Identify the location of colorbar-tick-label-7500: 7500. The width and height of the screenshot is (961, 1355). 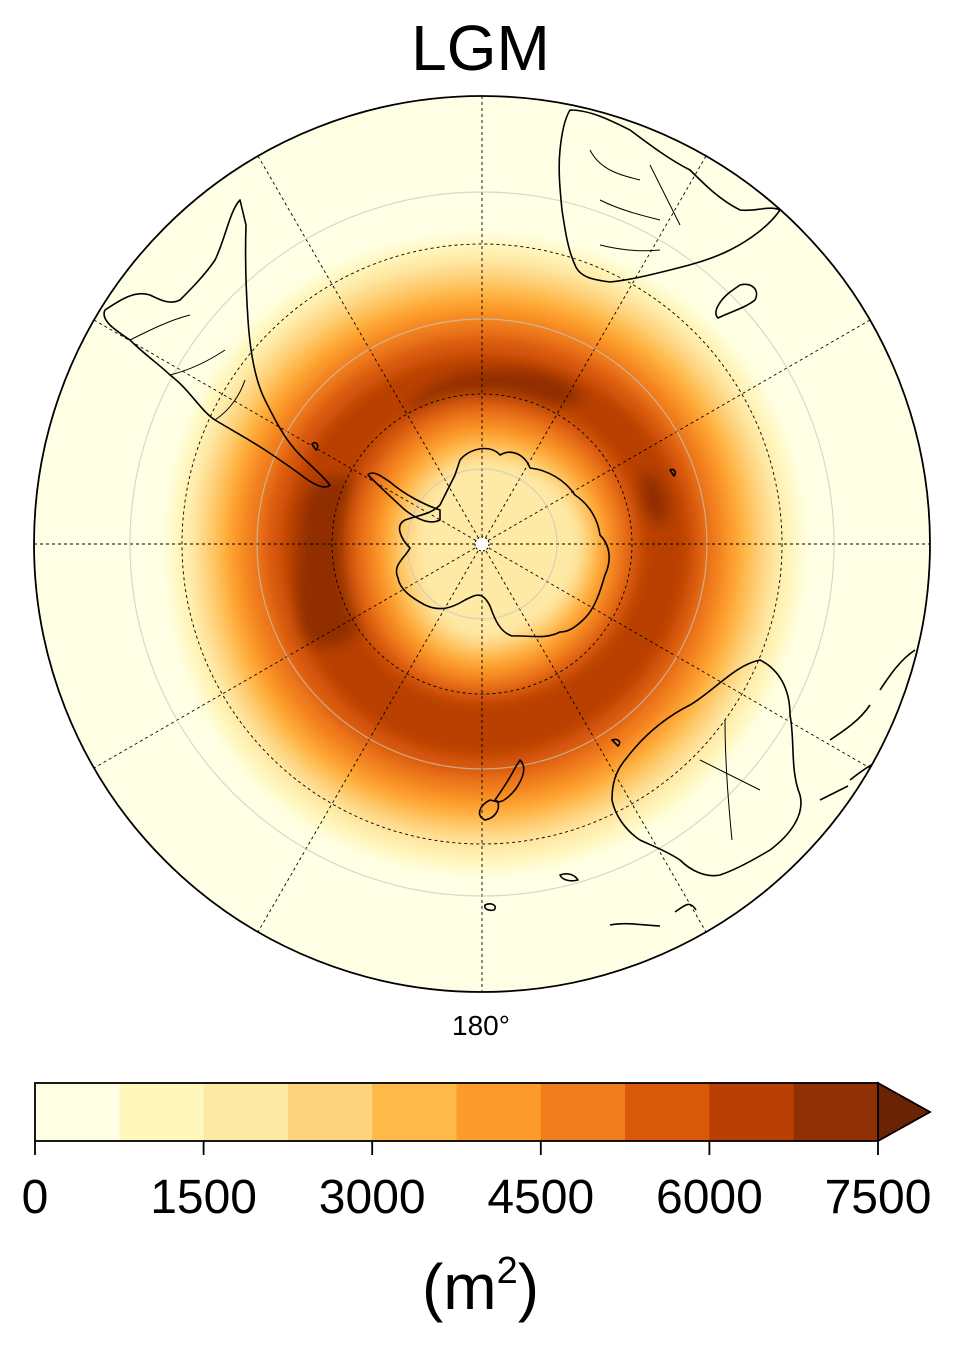
(878, 1197).